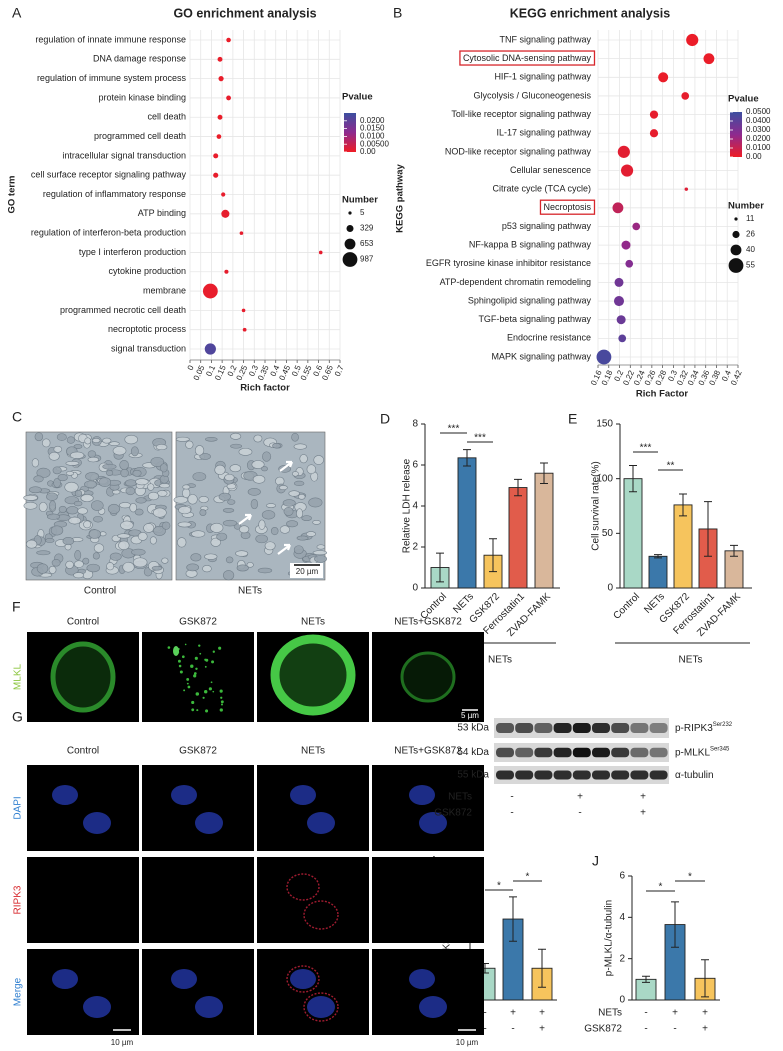  Describe the element at coordinates (694, 775) in the screenshot. I see `protein-label: α-tubulin` at that location.